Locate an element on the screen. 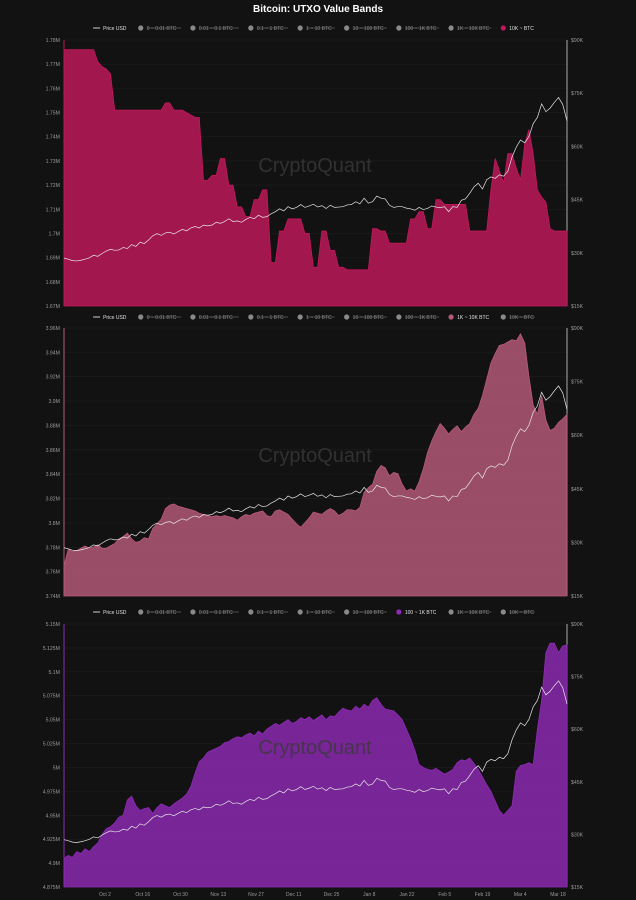 Image resolution: width=636 pixels, height=900 pixels. x-tick-label: Dec 25 is located at coordinates (332, 895).